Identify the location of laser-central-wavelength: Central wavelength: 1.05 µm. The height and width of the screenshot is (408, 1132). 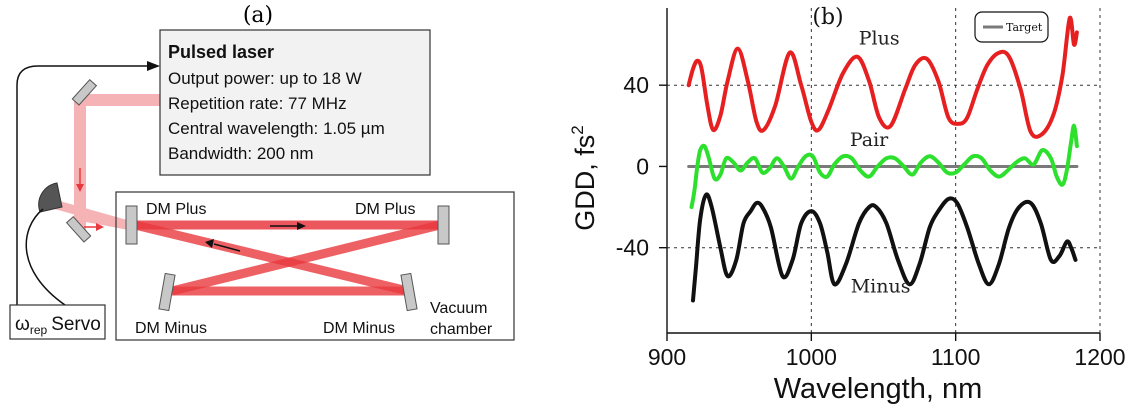
(276, 128).